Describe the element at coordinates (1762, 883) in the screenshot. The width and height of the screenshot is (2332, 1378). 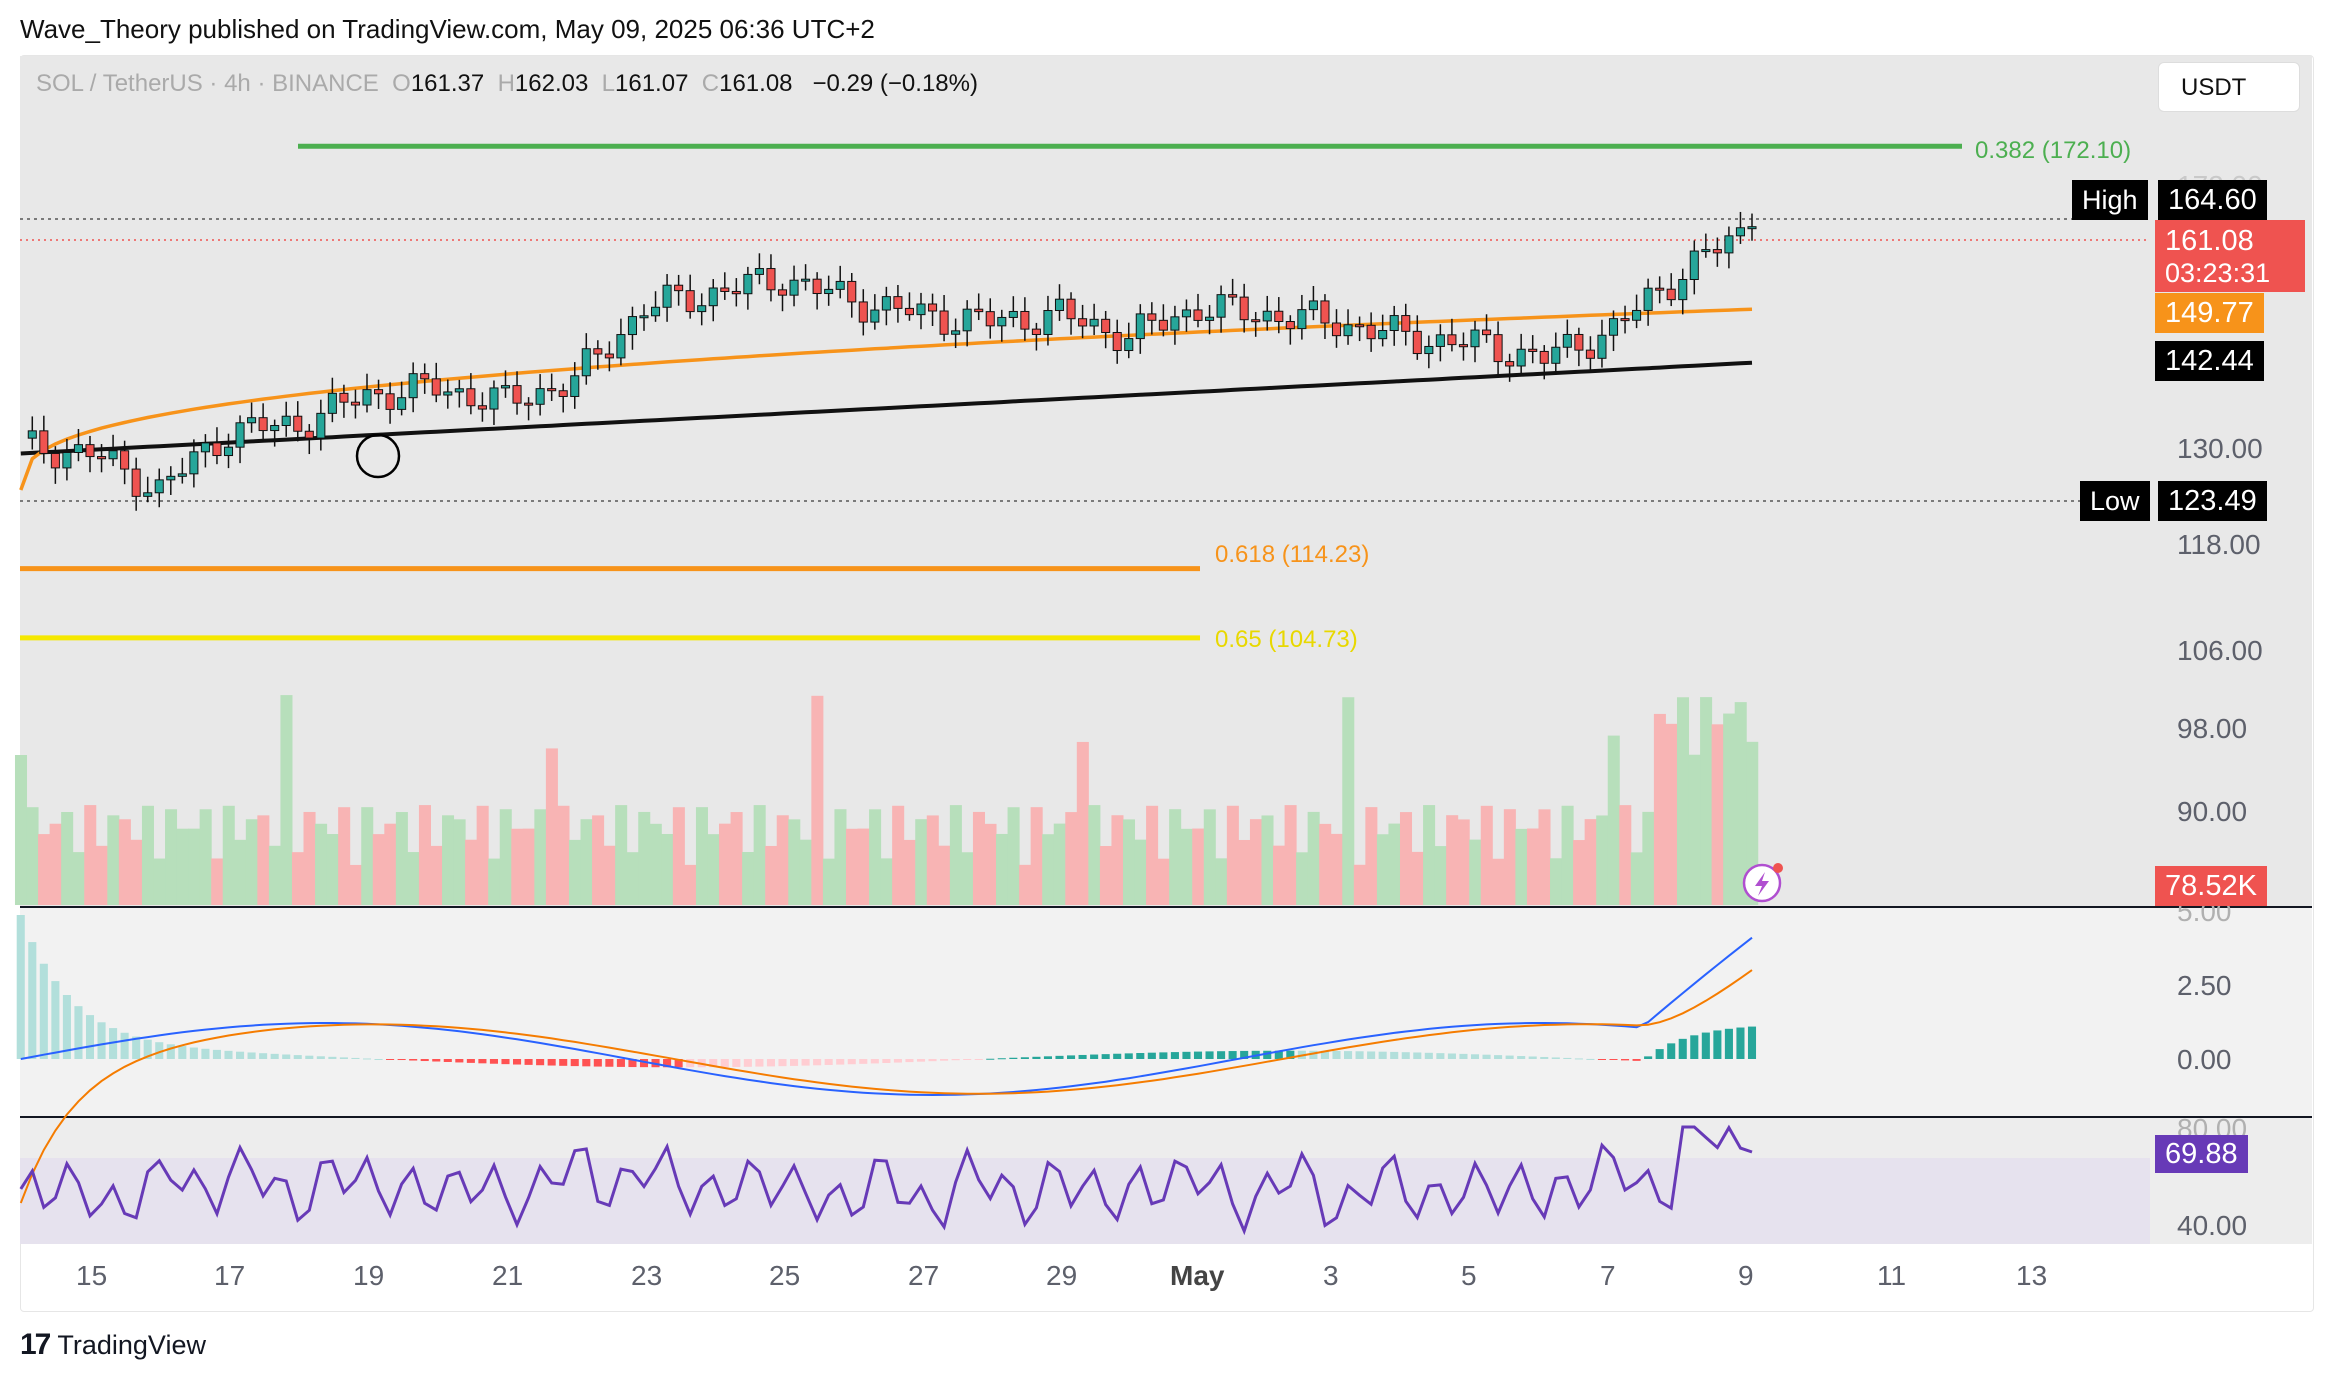
I see `lightning-icon` at that location.